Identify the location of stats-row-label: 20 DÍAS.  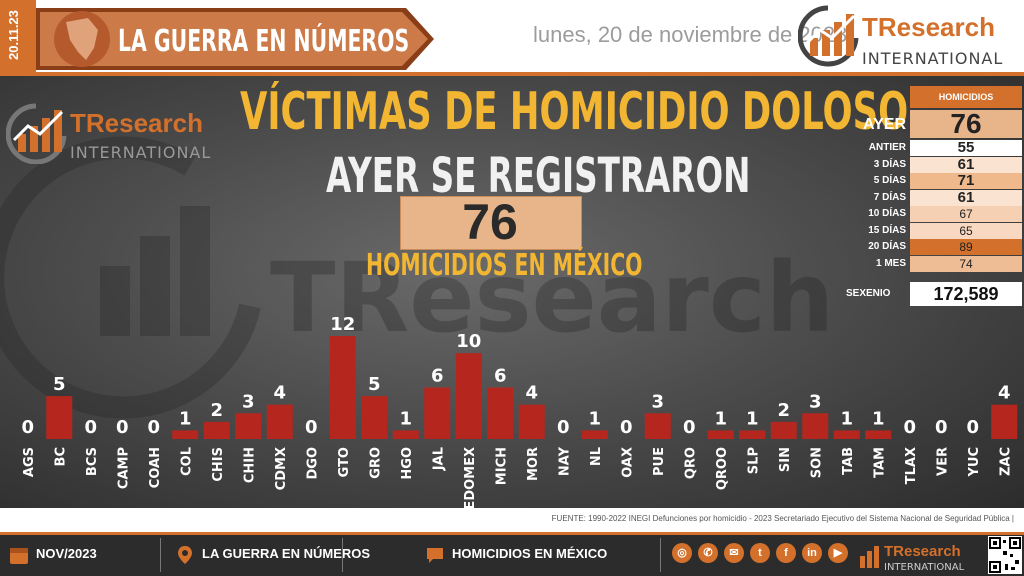
(887, 246).